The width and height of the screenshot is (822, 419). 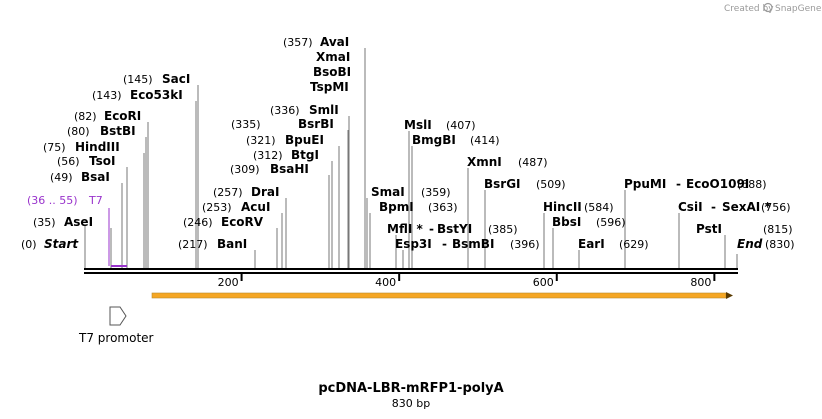 What do you see at coordinates (467, 281) in the screenshot?
I see `sequence-ruler: 200 400 600 800` at bounding box center [467, 281].